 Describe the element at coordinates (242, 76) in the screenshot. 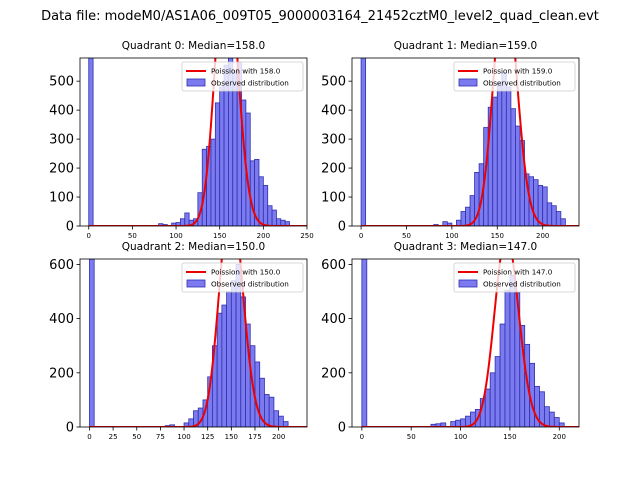

I see `legend: Poission with 158.0 Observed distribution` at that location.